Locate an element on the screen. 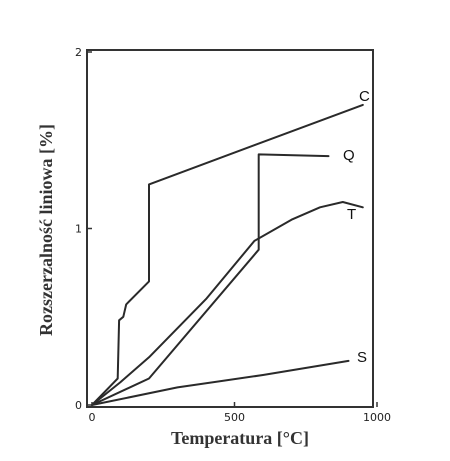  series-label-q: Q is located at coordinates (349, 155).